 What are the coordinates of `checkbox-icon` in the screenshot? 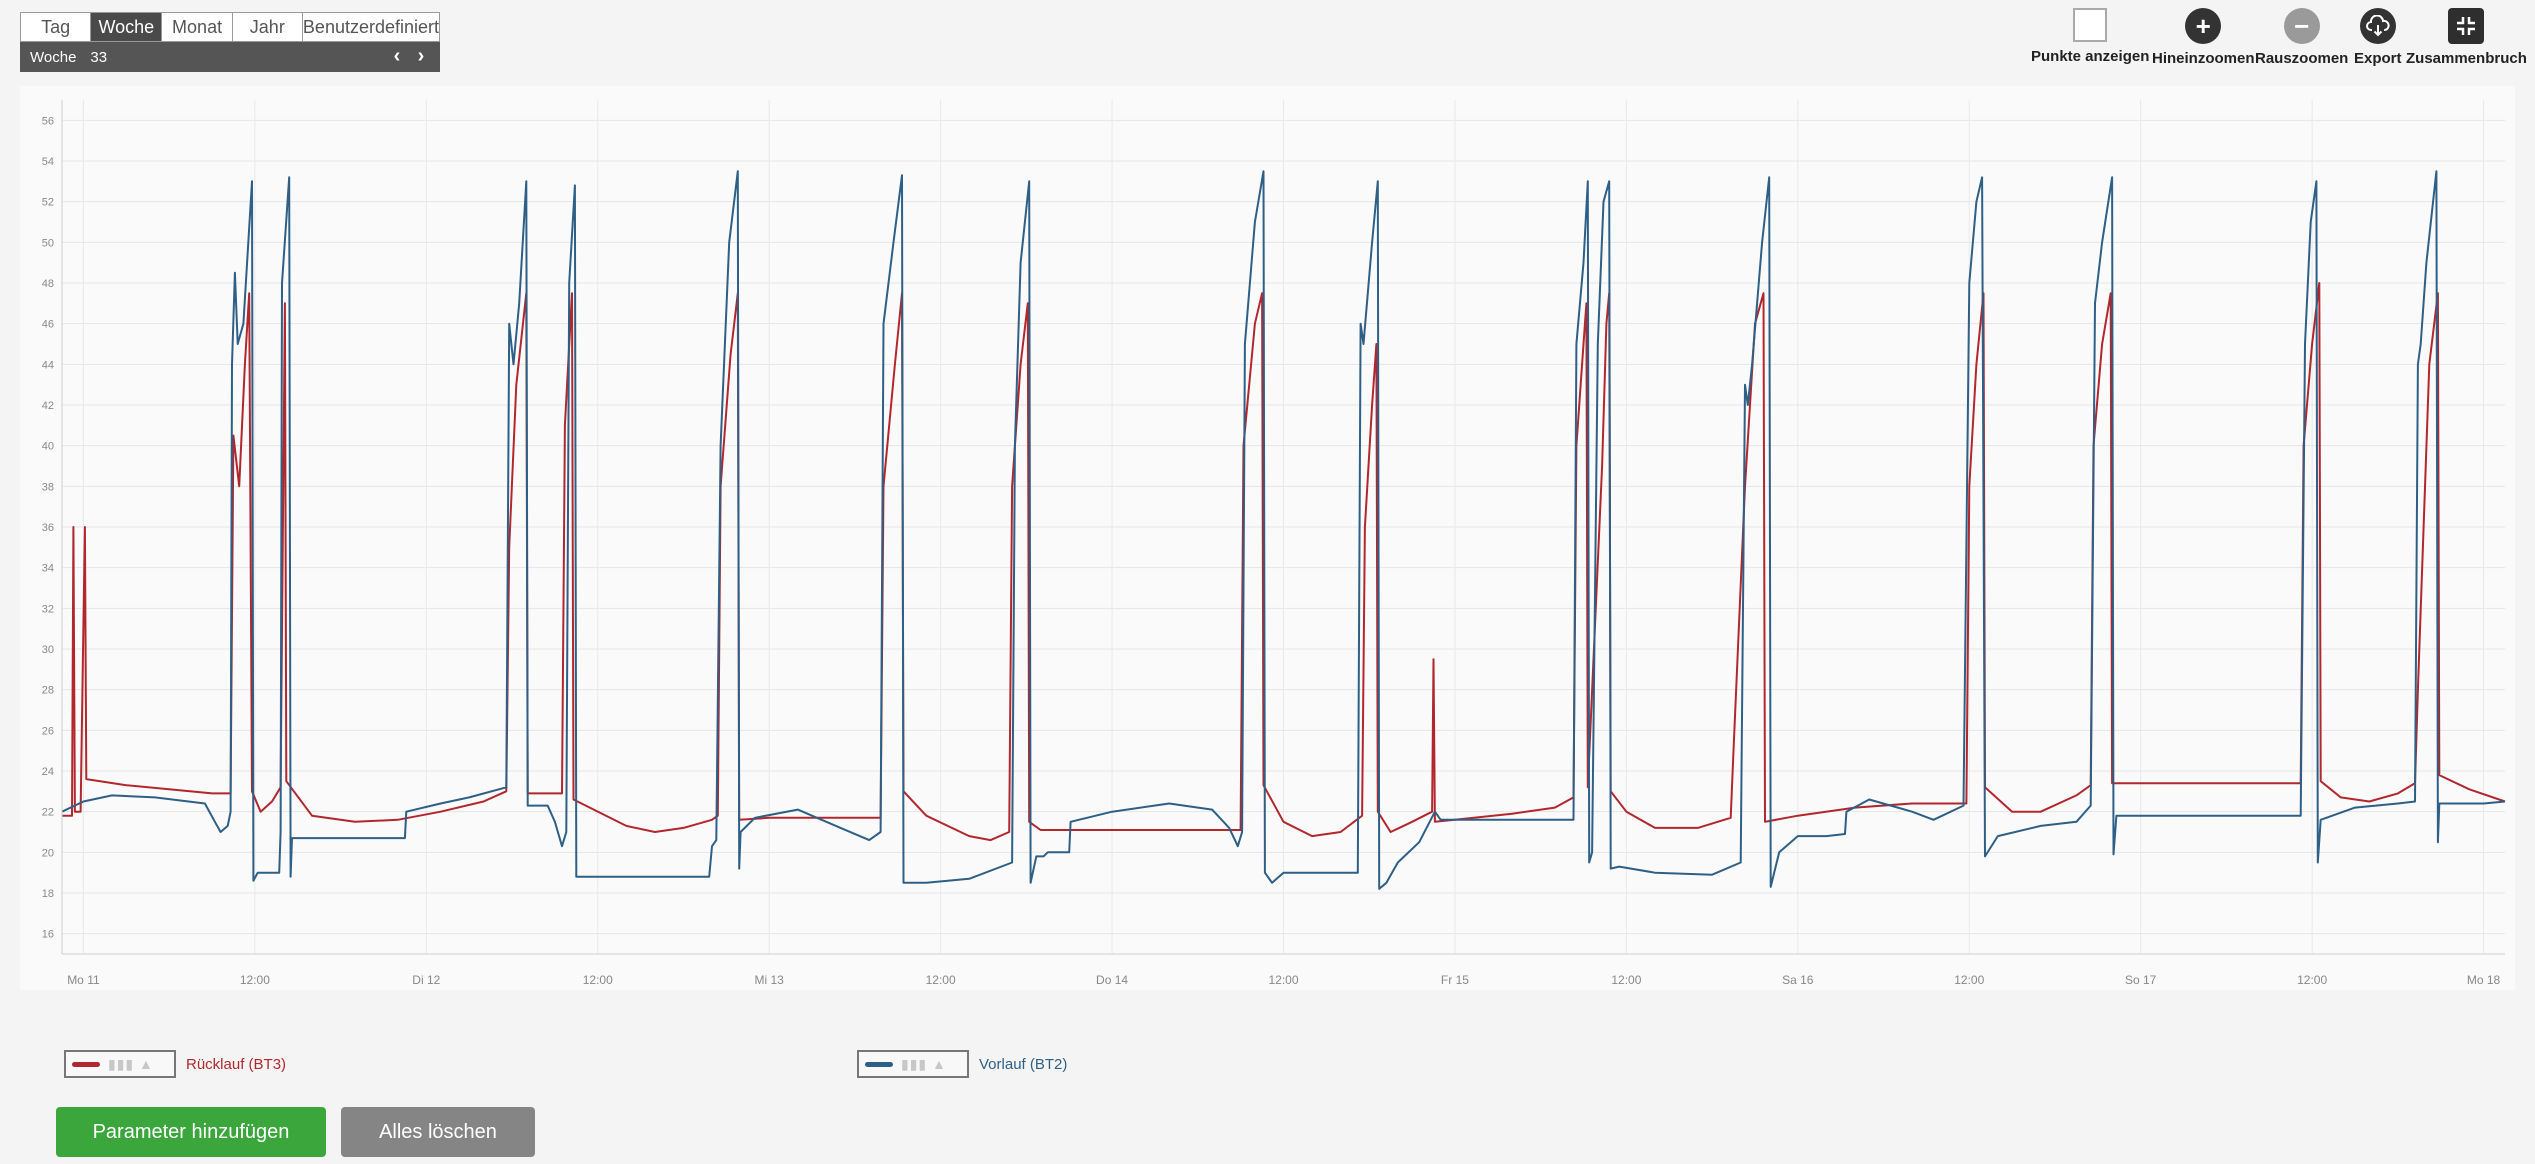 It's located at (2090, 25).